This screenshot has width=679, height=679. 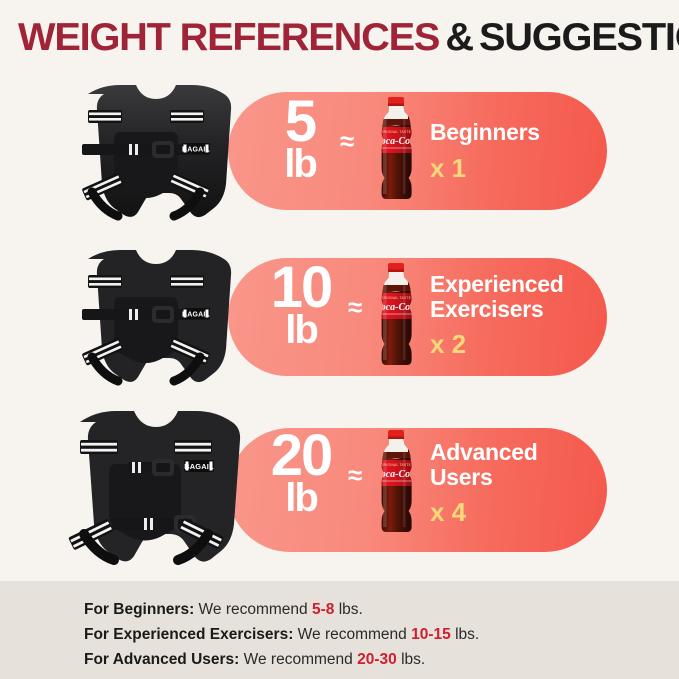 What do you see at coordinates (485, 152) in the screenshot?
I see `audience-block: Beginners x 1` at bounding box center [485, 152].